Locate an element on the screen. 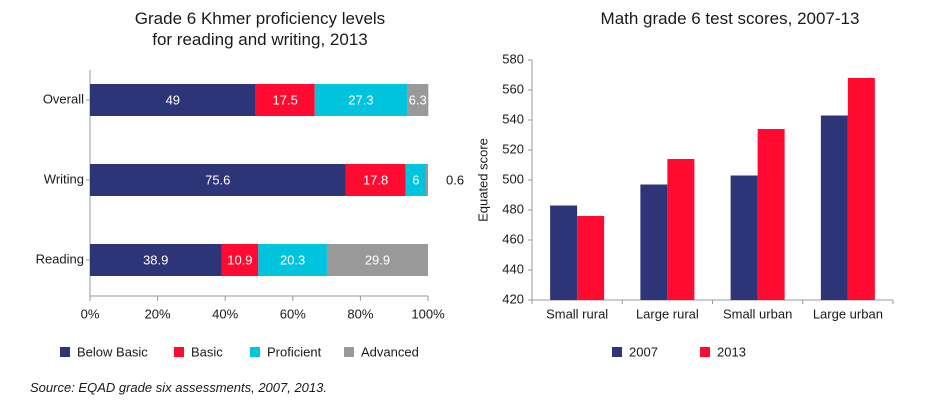 This screenshot has width=940, height=420. right-y-axis-label: Equated score is located at coordinates (482, 180).